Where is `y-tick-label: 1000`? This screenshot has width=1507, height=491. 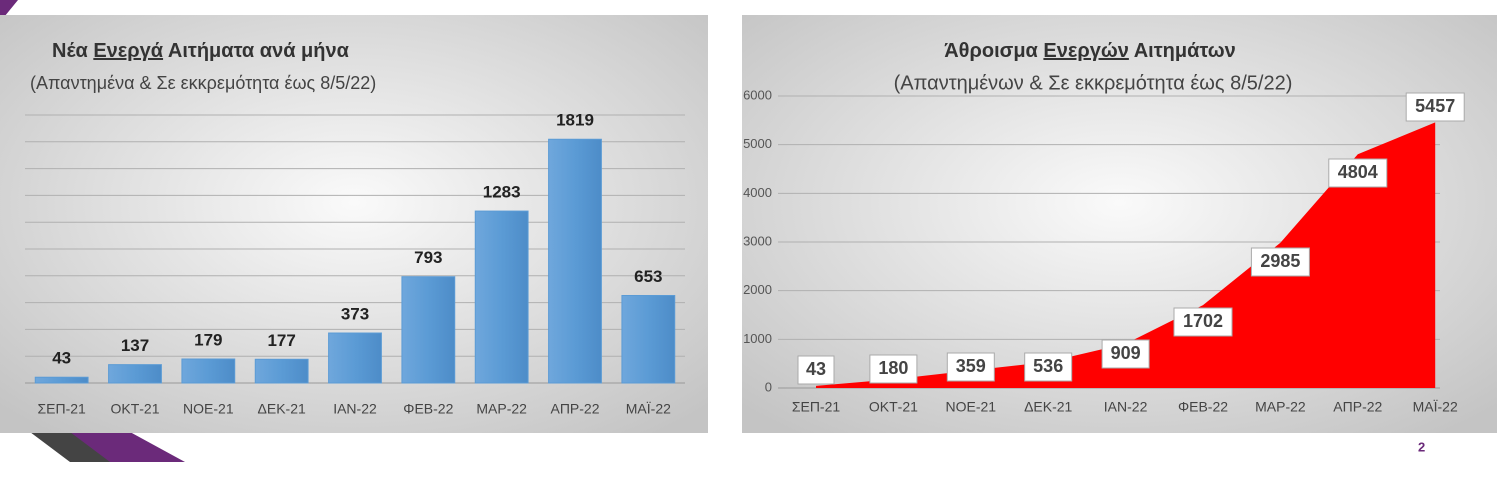 y-tick-label: 1000 is located at coordinates (757, 338).